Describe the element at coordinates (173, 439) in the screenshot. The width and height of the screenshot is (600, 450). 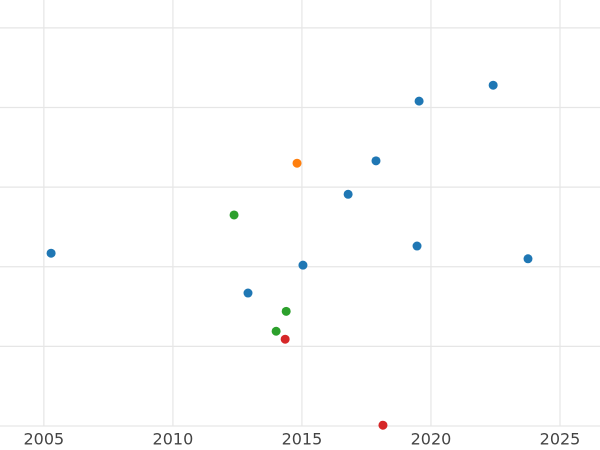
I see `x-tick-label: 2010` at that location.